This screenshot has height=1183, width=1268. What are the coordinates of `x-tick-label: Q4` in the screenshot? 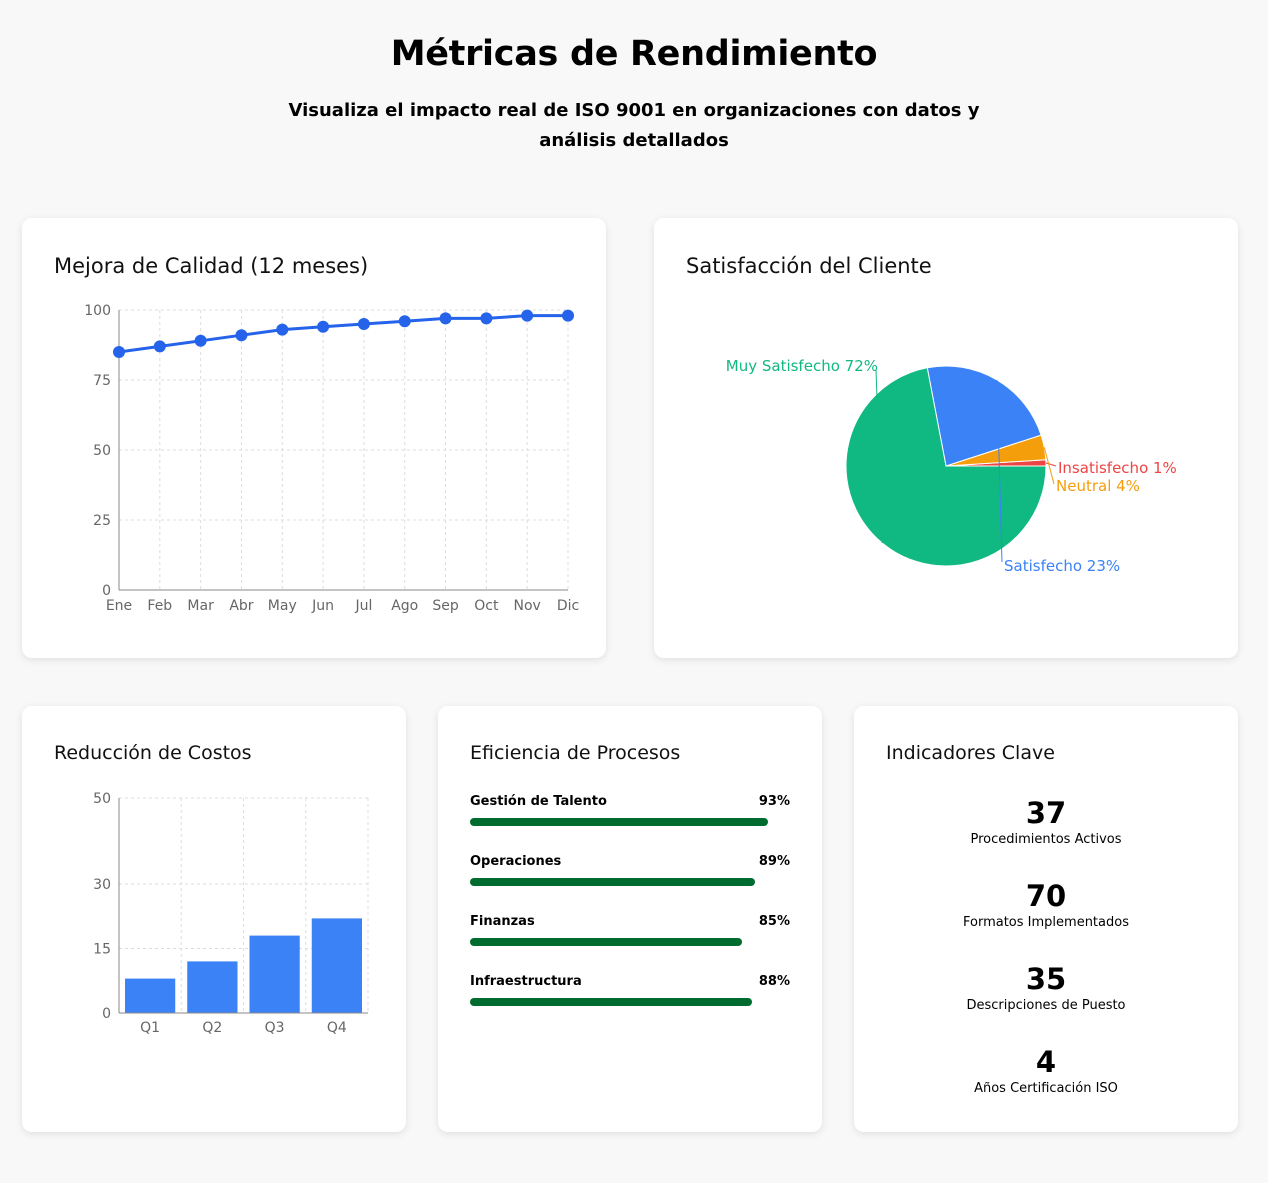 It's located at (337, 1028).